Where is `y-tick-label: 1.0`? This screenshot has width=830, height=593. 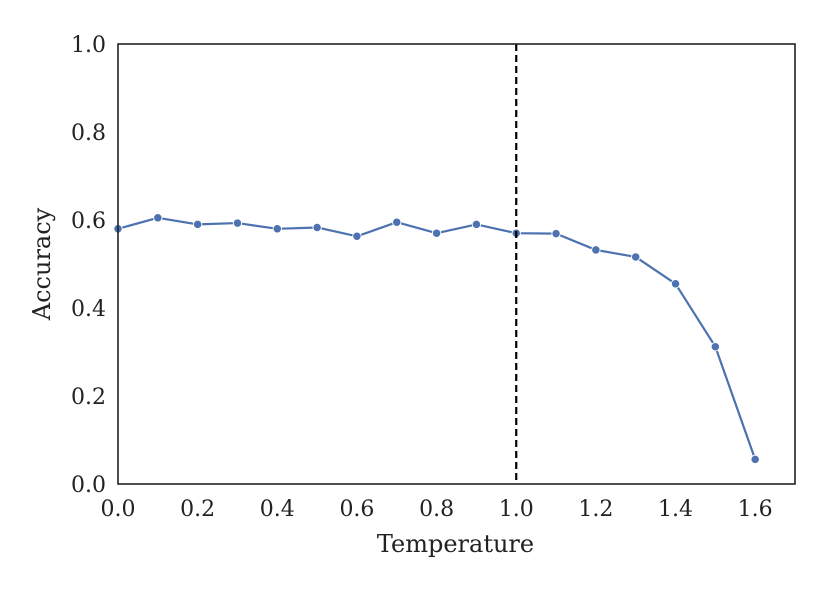
y-tick-label: 1.0 is located at coordinates (88, 45).